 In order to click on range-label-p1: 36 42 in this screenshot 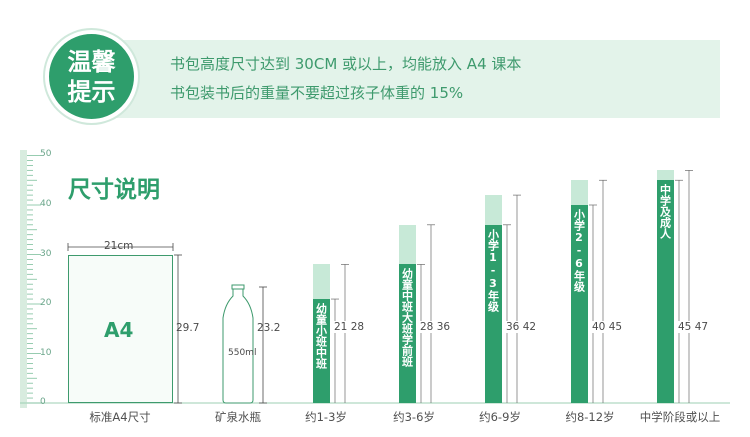, I will do `click(521, 327)`.